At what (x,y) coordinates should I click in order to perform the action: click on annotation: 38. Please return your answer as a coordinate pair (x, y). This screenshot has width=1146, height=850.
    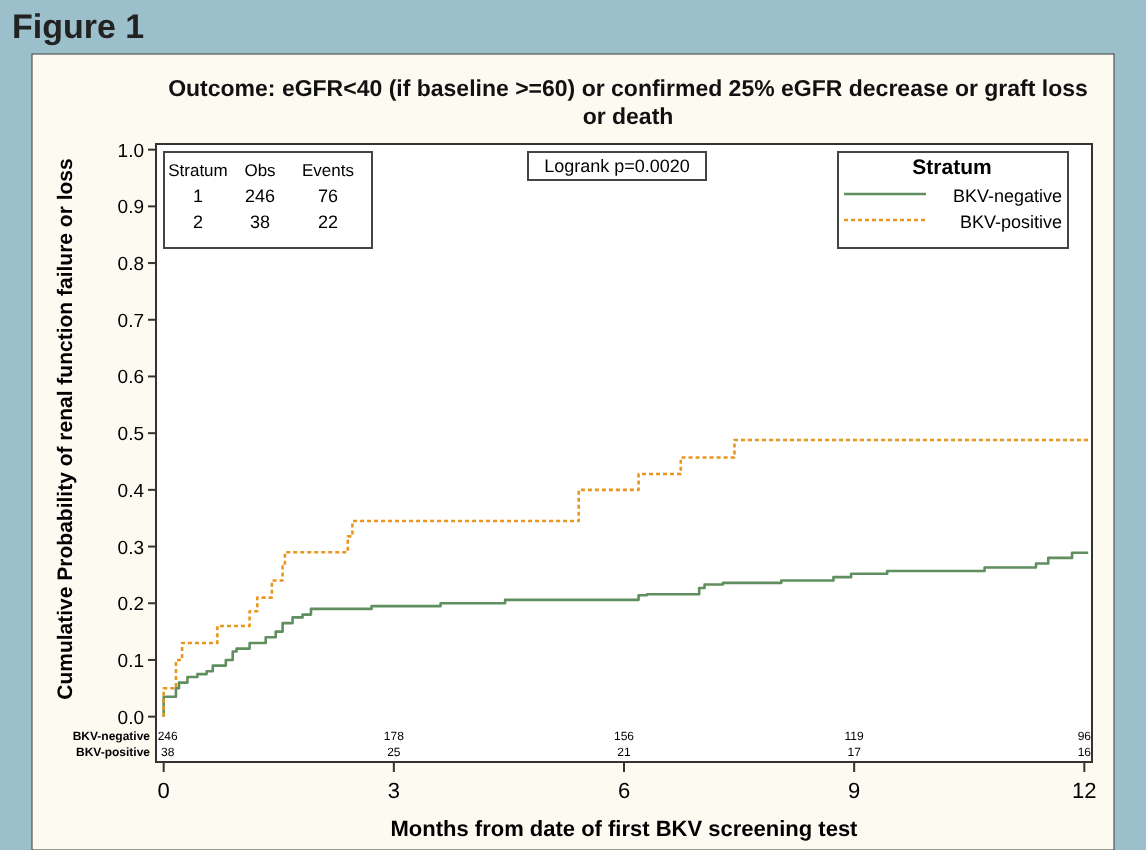
    Looking at the image, I should click on (260, 222).